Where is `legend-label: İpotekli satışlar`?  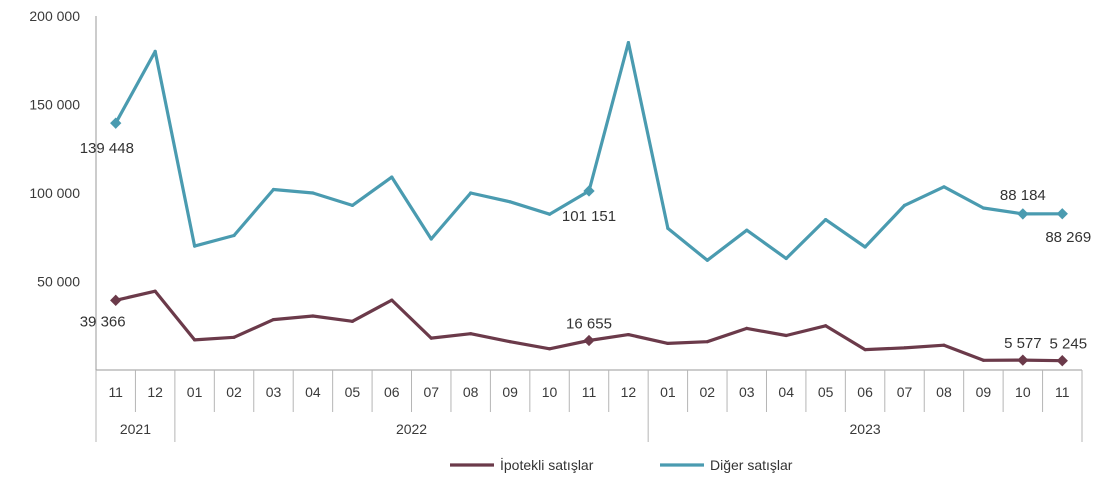
legend-label: İpotekli satışlar is located at coordinates (547, 464).